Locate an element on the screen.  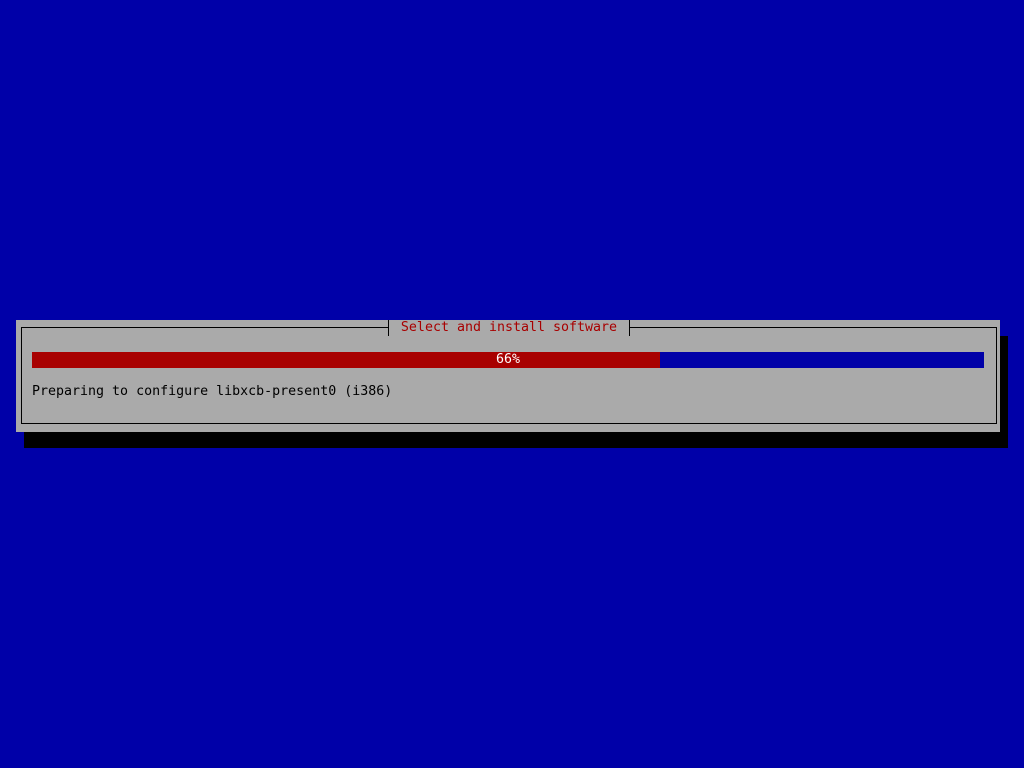
progress-percent: 66% is located at coordinates (508, 359).